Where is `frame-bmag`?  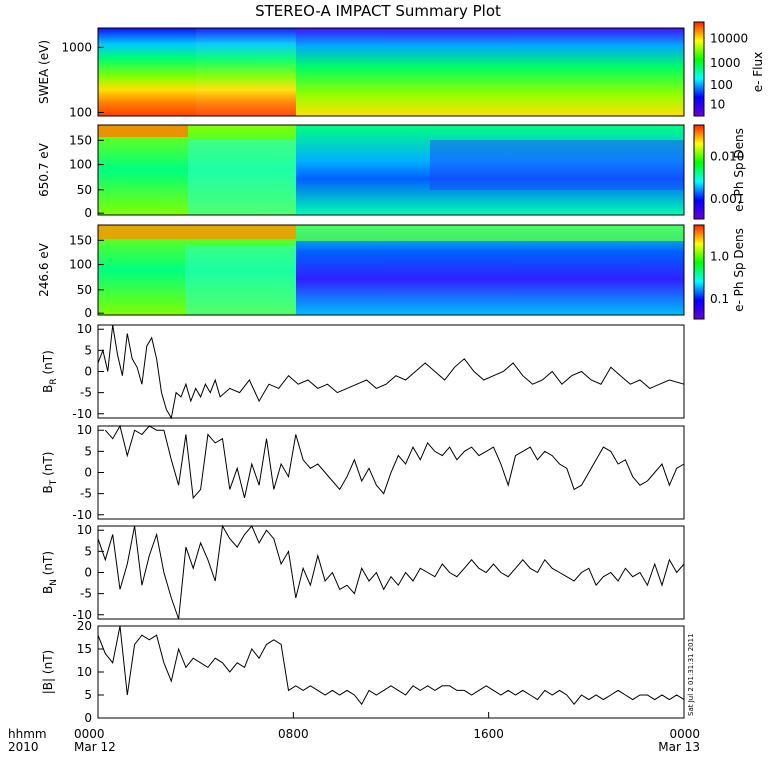 frame-bmag is located at coordinates (391, 672).